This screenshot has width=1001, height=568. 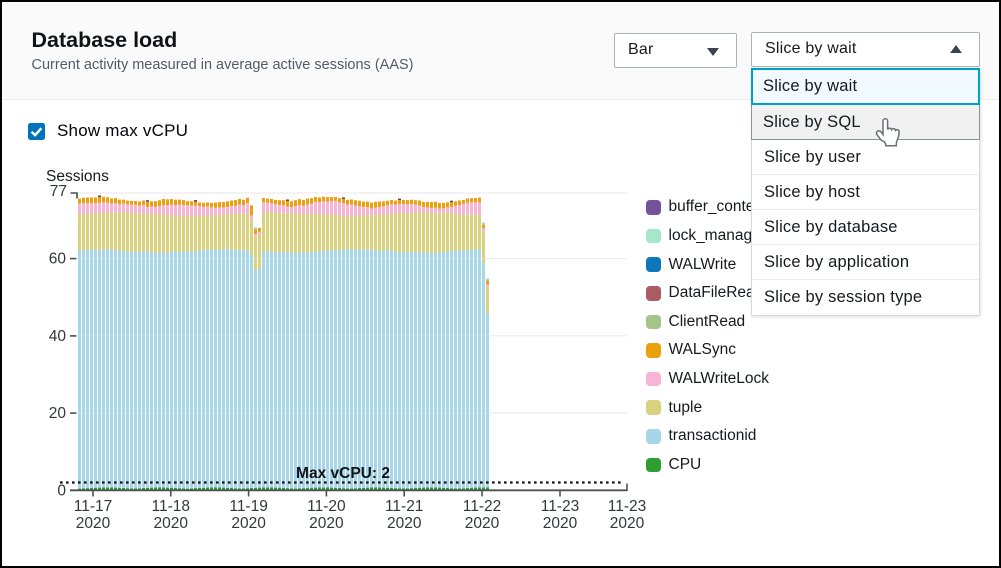 I want to click on svg-text: Sessions, so click(x=77, y=176).